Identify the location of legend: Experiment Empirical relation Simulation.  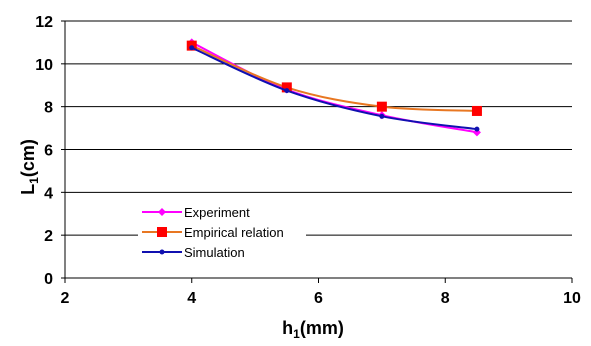
(222, 232).